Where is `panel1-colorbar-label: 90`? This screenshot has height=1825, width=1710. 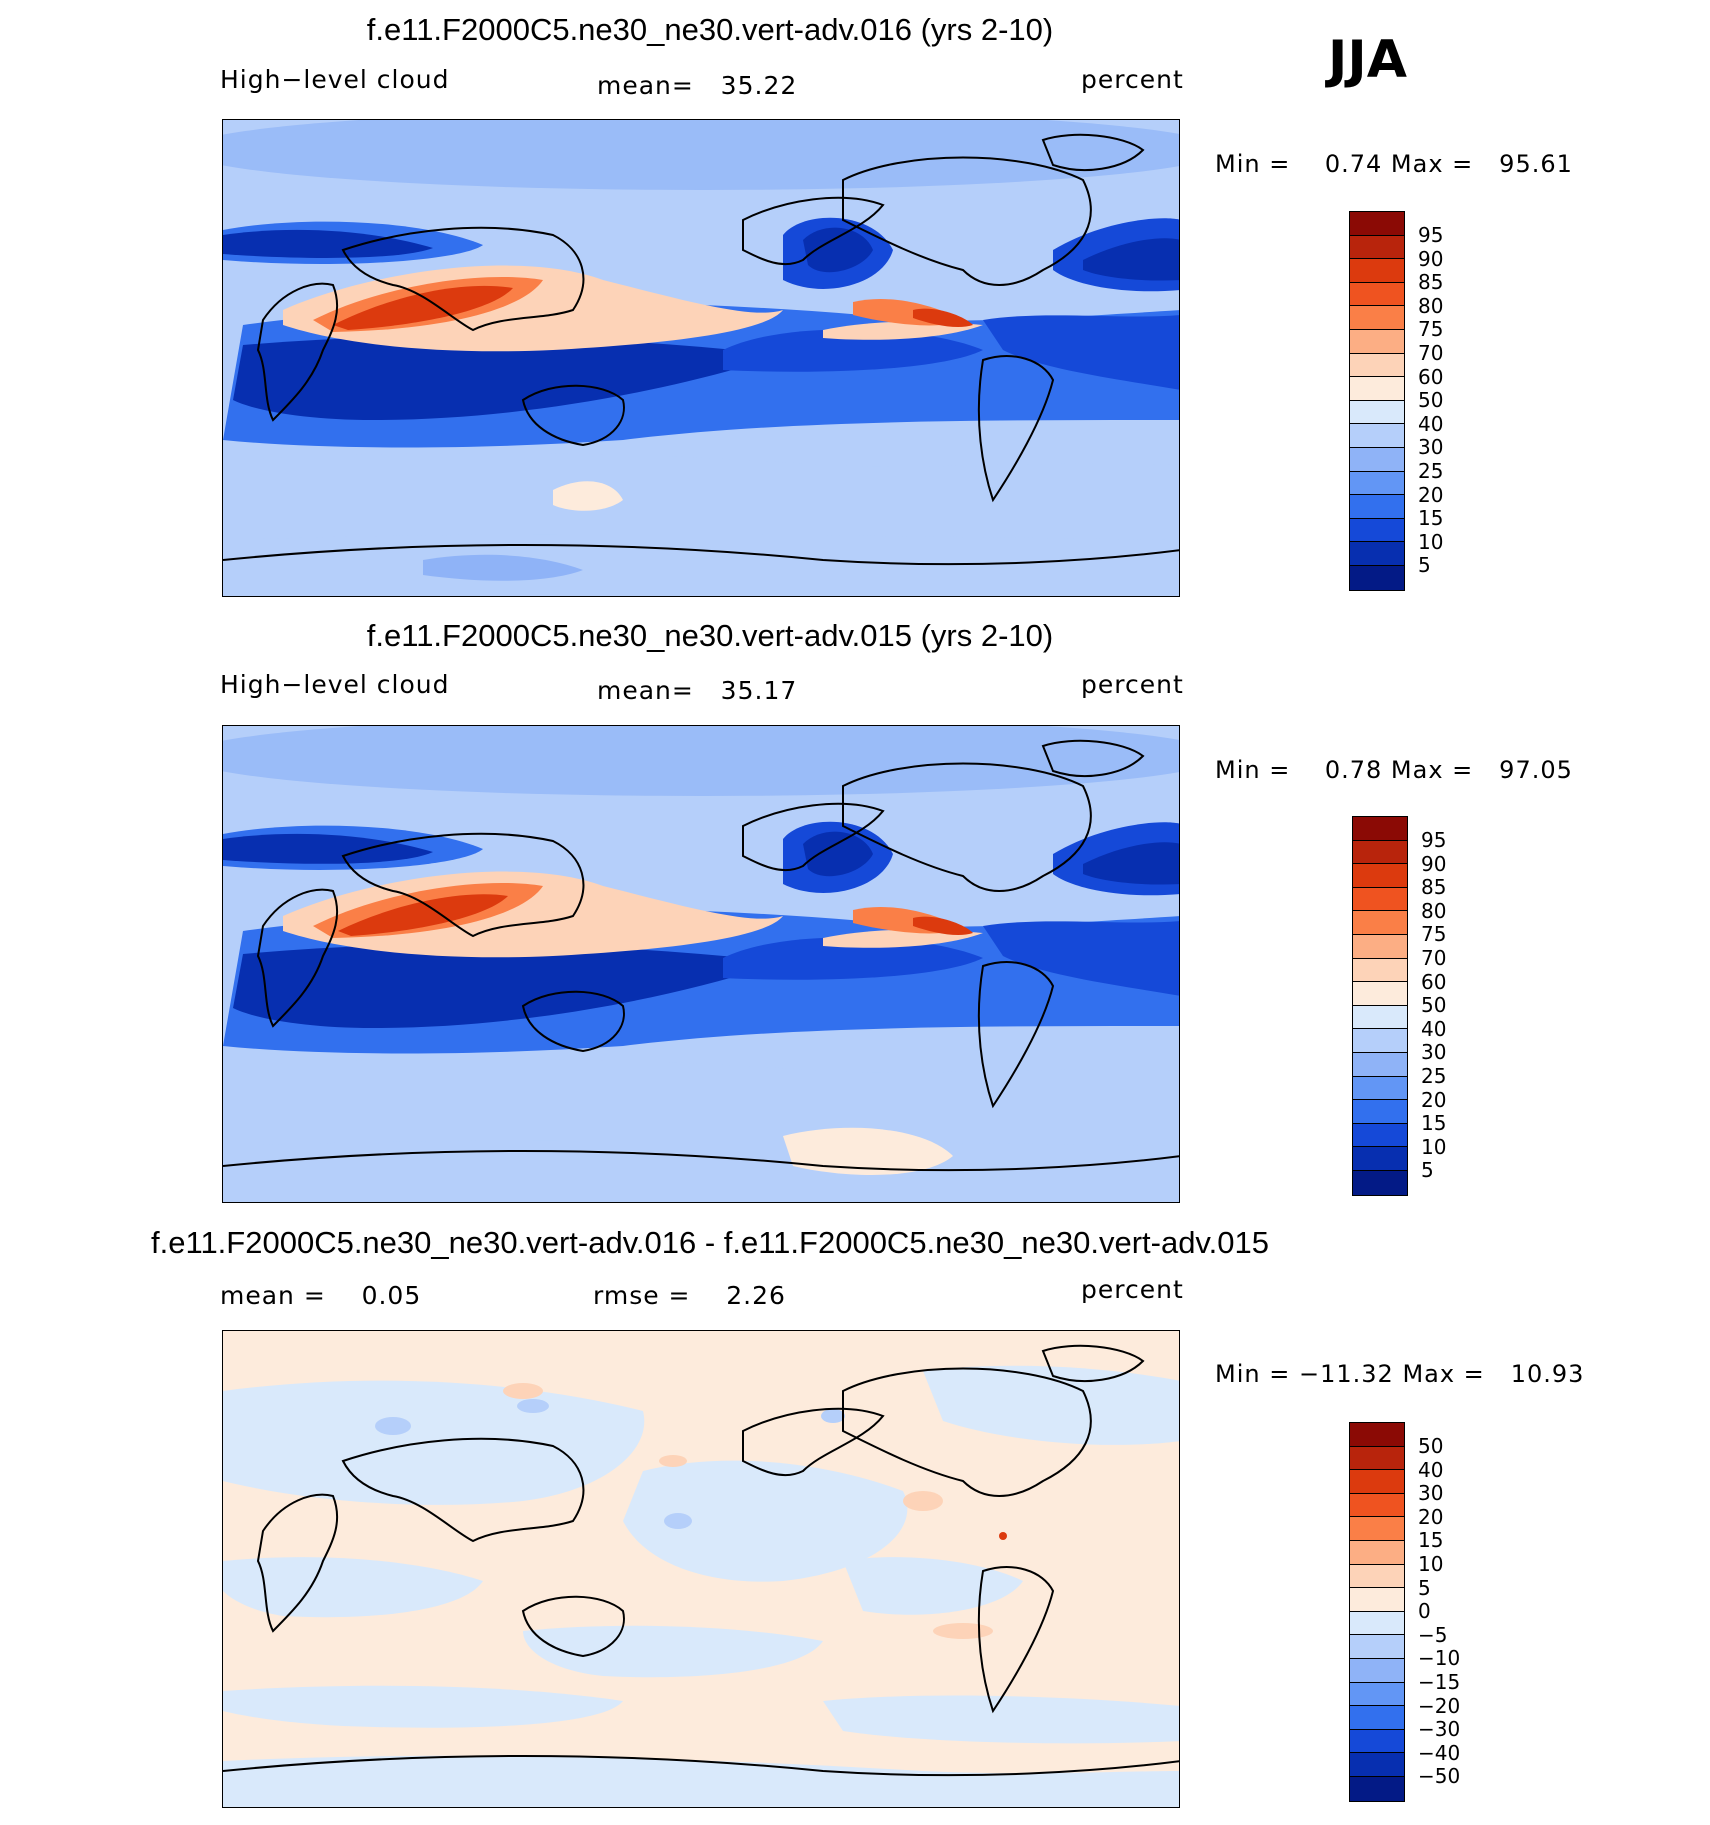 panel1-colorbar-label: 90 is located at coordinates (1431, 258).